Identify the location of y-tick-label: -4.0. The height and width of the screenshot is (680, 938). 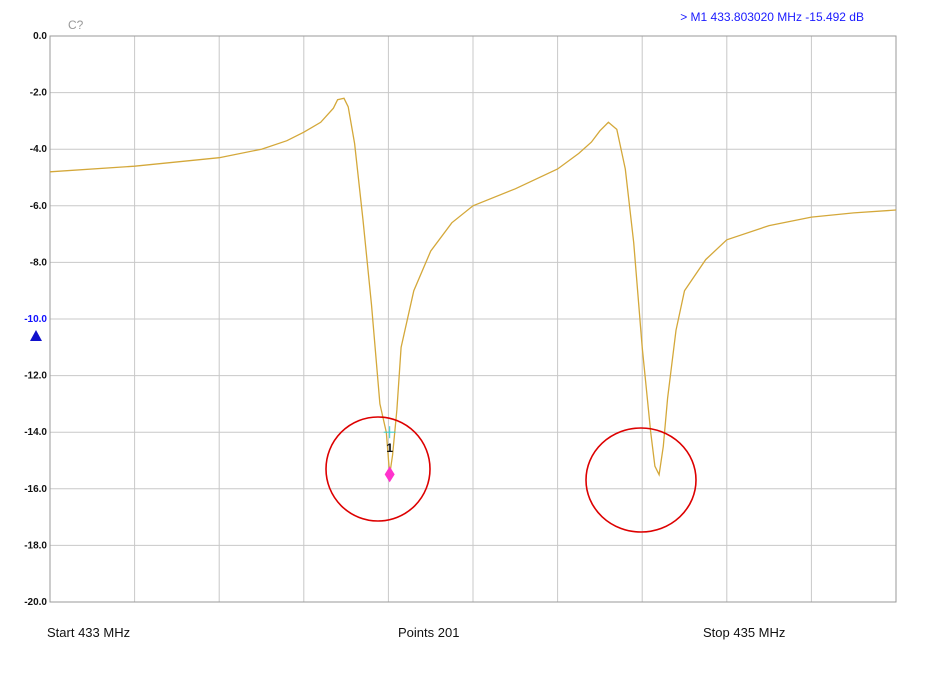
(39, 149).